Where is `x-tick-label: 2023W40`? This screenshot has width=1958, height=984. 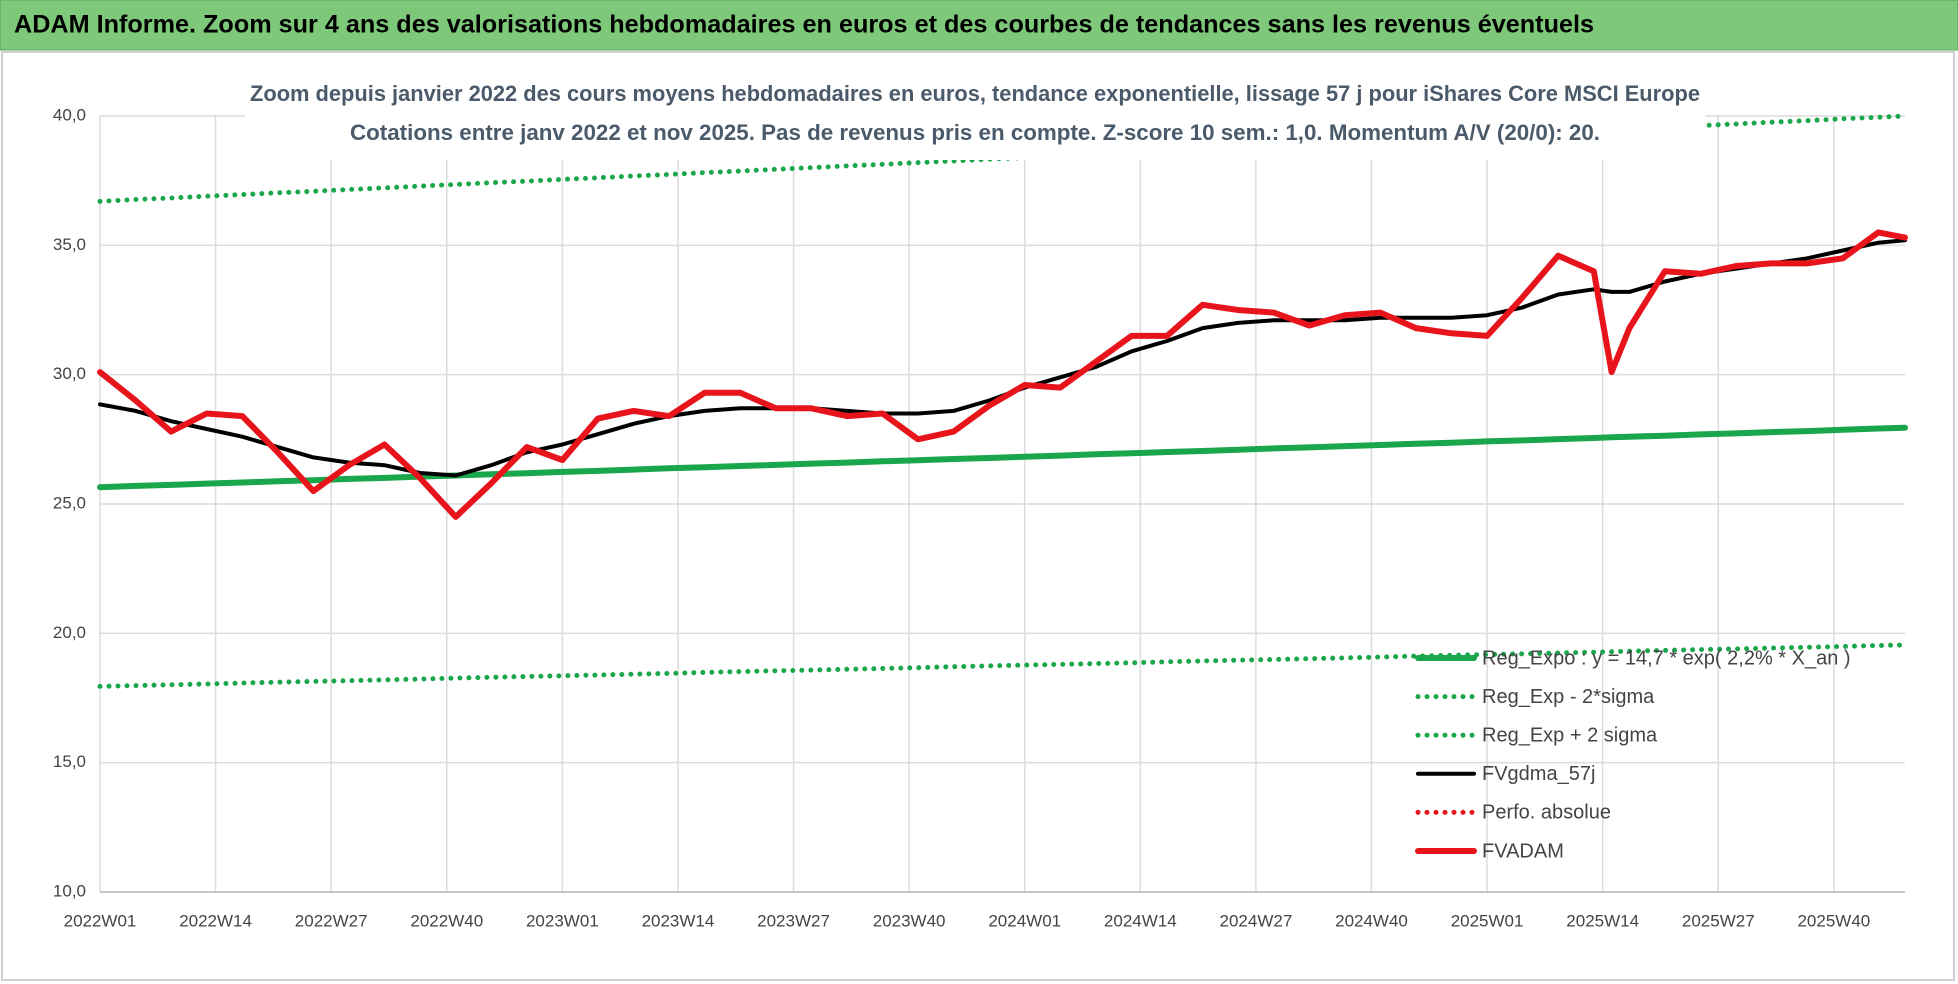
x-tick-label: 2023W40 is located at coordinates (909, 920).